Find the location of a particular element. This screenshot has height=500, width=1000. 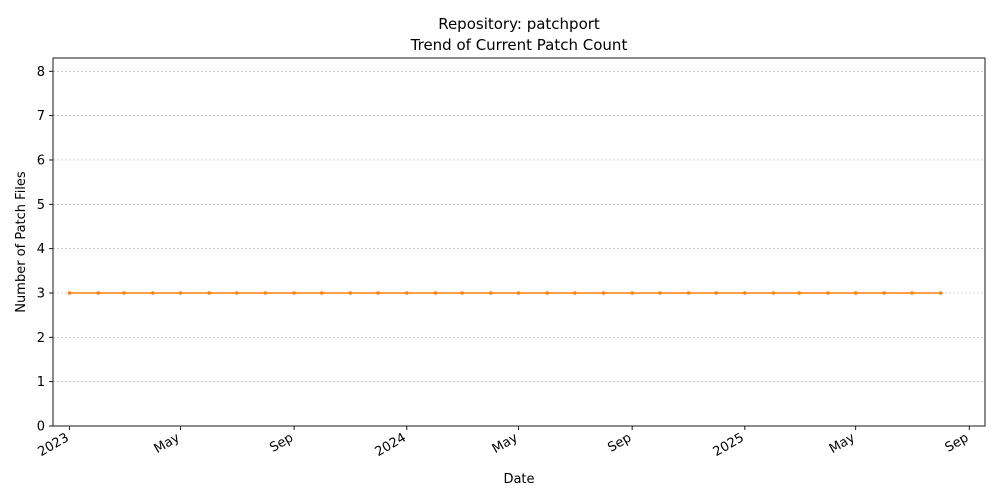

y-tick-label: 7 is located at coordinates (41, 116).